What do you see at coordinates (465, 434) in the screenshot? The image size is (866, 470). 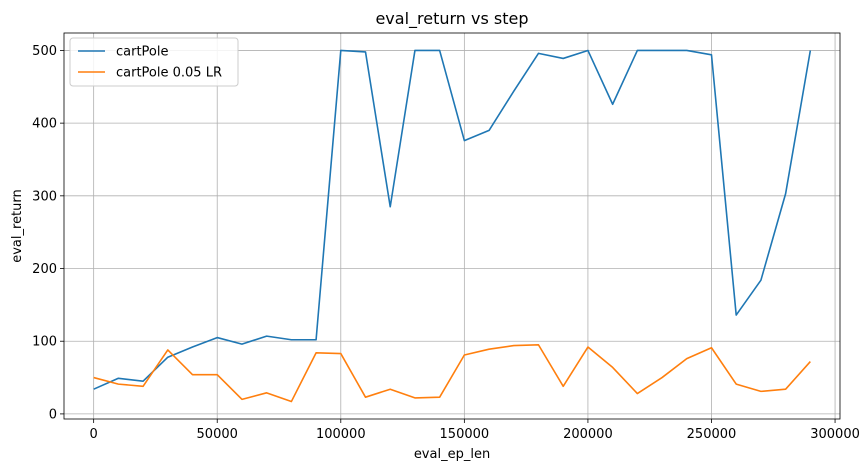 I see `x-tick-label: 150000` at bounding box center [465, 434].